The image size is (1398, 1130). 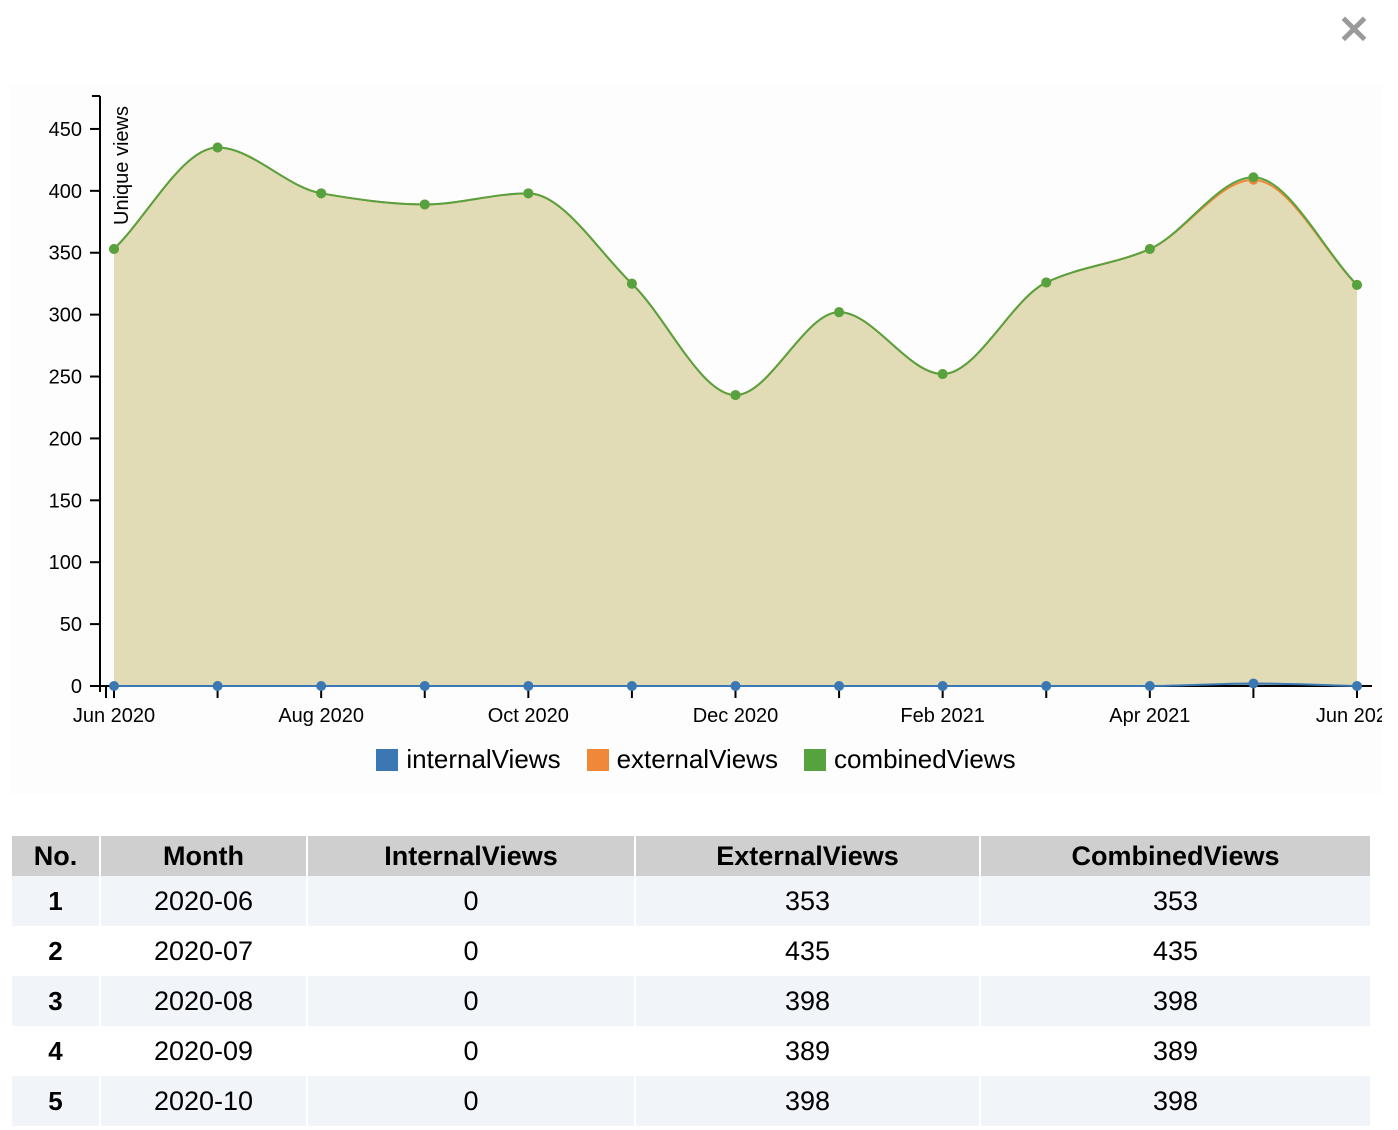 I want to click on legend-item-internalViews: internalViews, so click(x=468, y=759).